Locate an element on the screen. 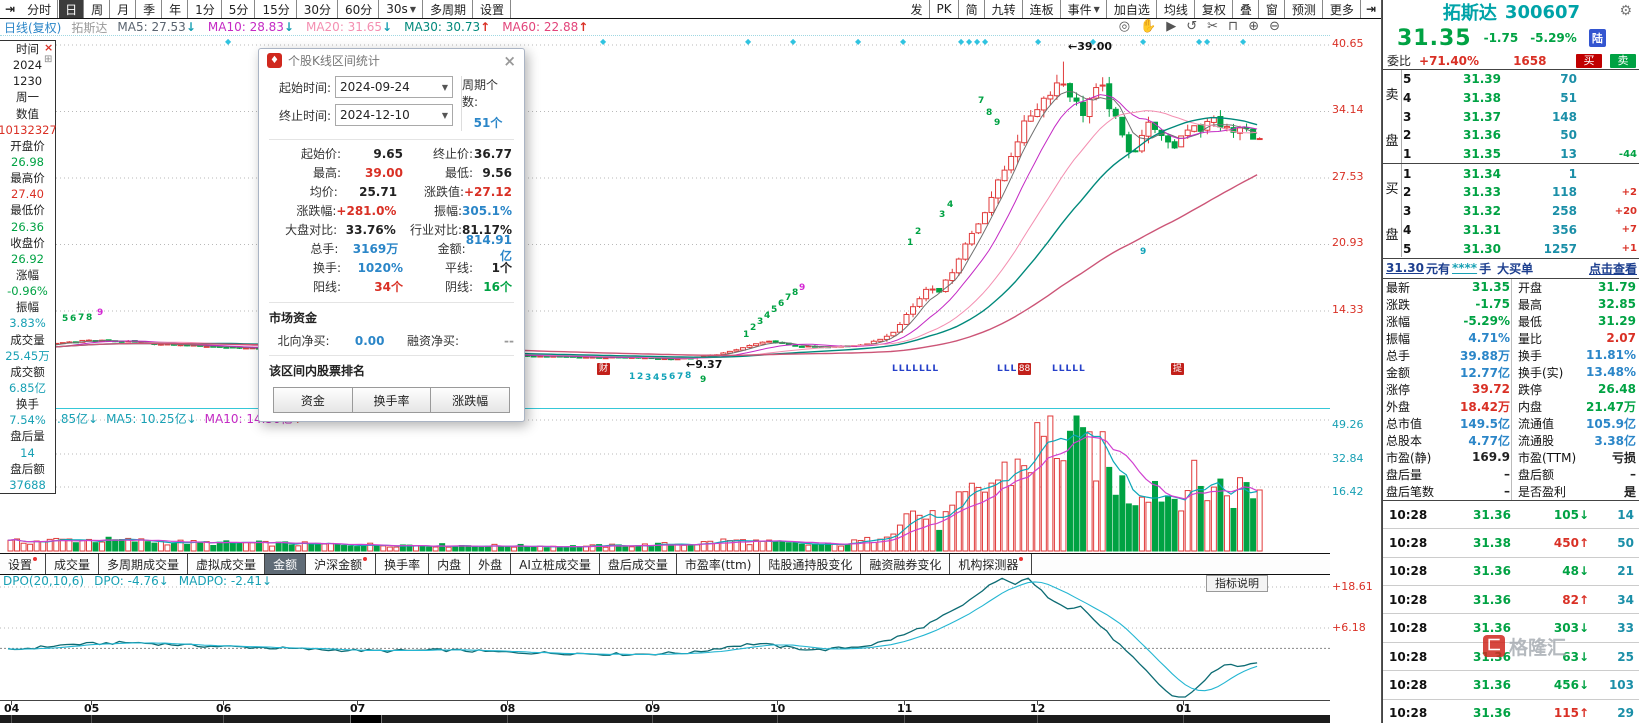  period-tab-分时: 分时 is located at coordinates (39, 9).